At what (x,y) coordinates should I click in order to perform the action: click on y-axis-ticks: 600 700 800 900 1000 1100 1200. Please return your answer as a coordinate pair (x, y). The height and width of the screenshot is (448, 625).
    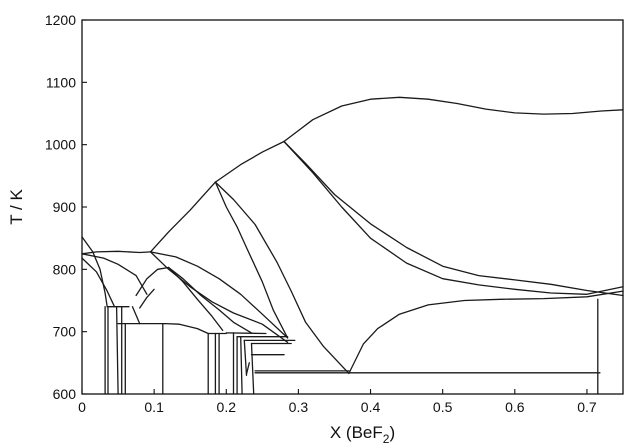
    Looking at the image, I should click on (66, 207).